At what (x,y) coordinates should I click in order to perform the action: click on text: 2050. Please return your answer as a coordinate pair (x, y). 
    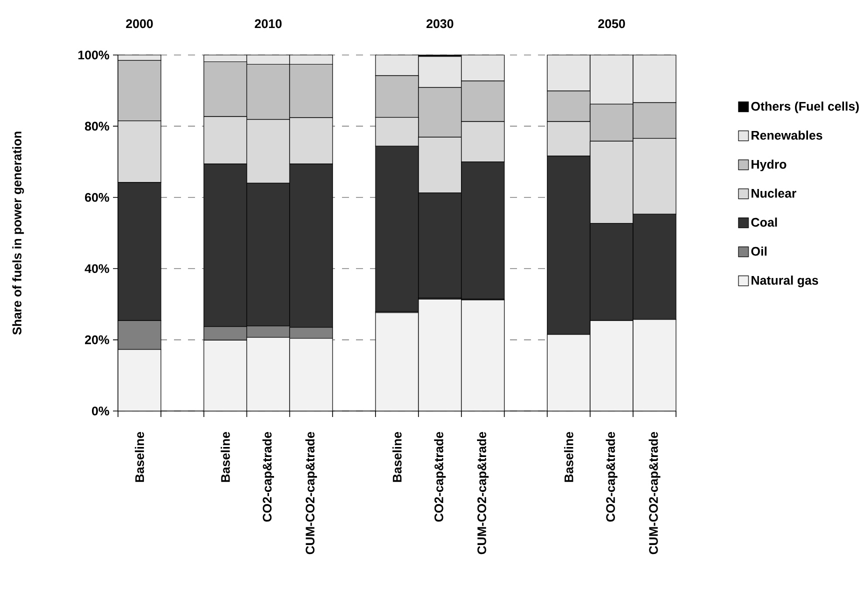
    Looking at the image, I should click on (611, 23).